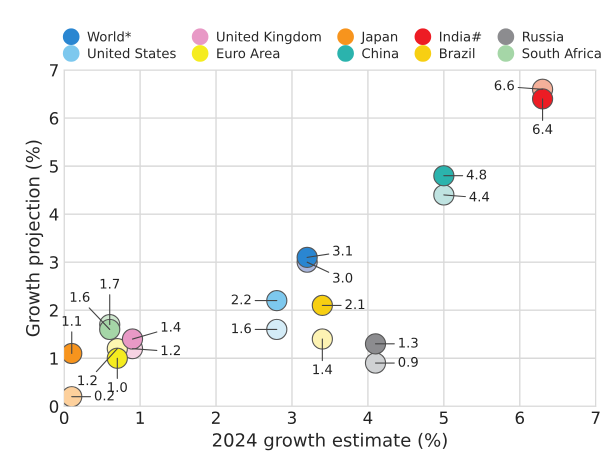 The width and height of the screenshot is (611, 467). I want to click on legend-label: United Kingdom, so click(269, 37).